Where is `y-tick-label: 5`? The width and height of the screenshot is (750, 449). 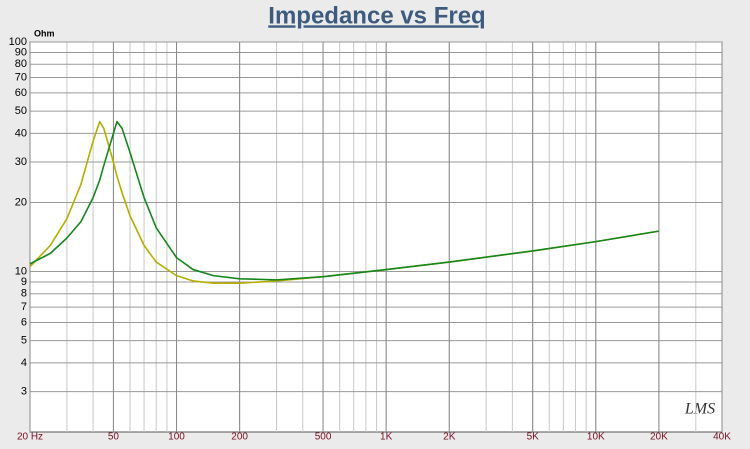
y-tick-label: 5 is located at coordinates (24, 341).